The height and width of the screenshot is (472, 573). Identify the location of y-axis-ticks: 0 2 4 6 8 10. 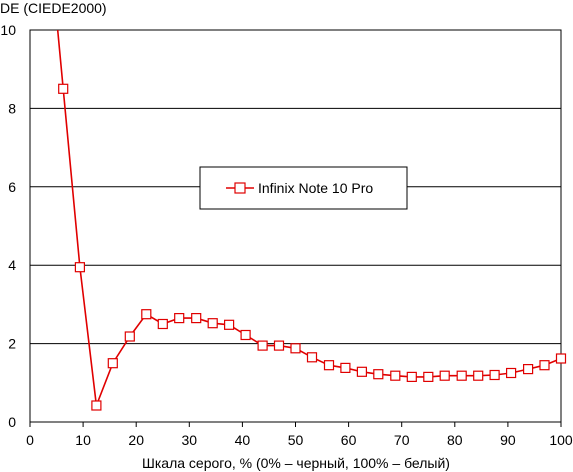
(8, 226).